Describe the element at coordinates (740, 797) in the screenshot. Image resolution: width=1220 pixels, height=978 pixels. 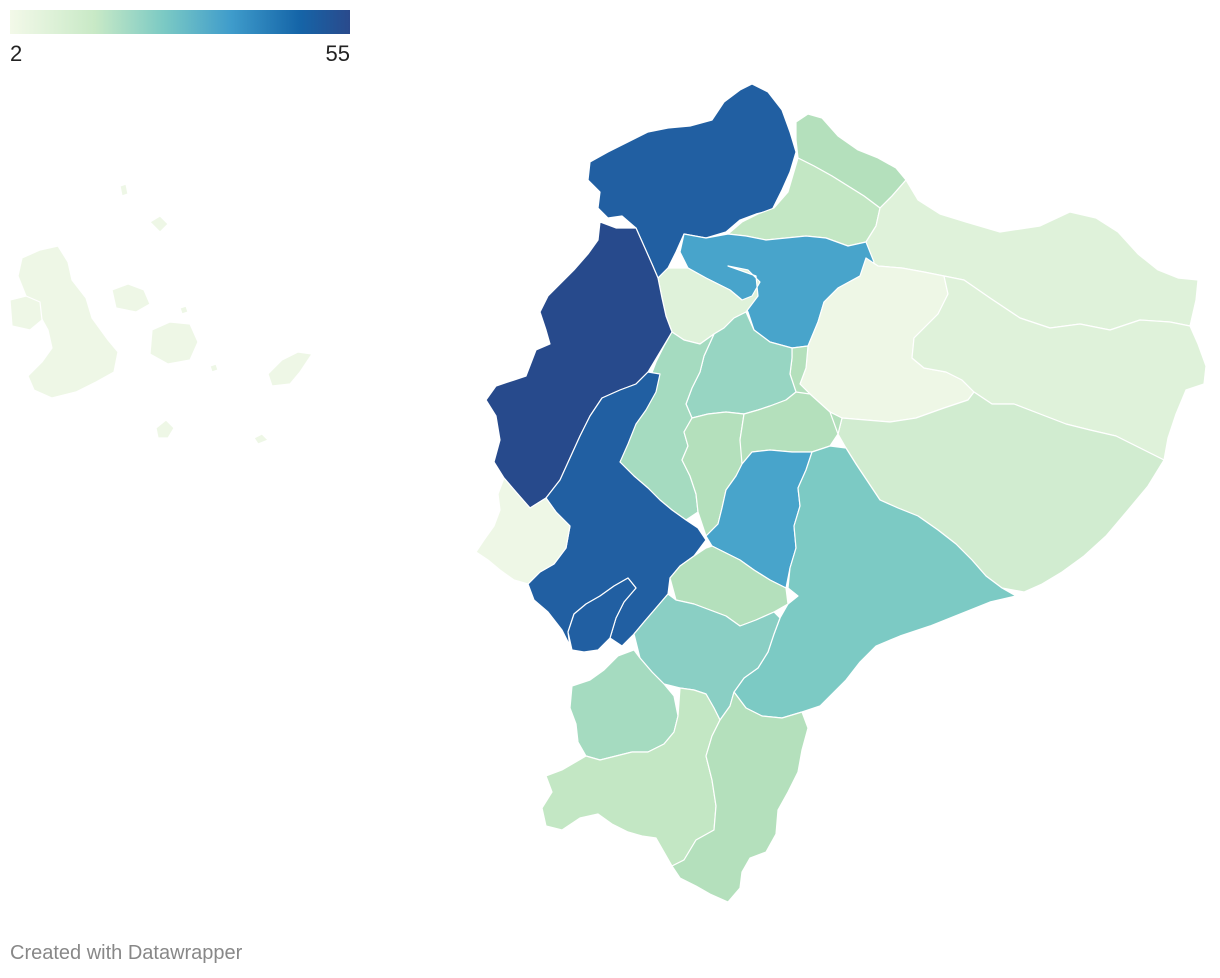
I see `province-zamora-chinchipe` at that location.